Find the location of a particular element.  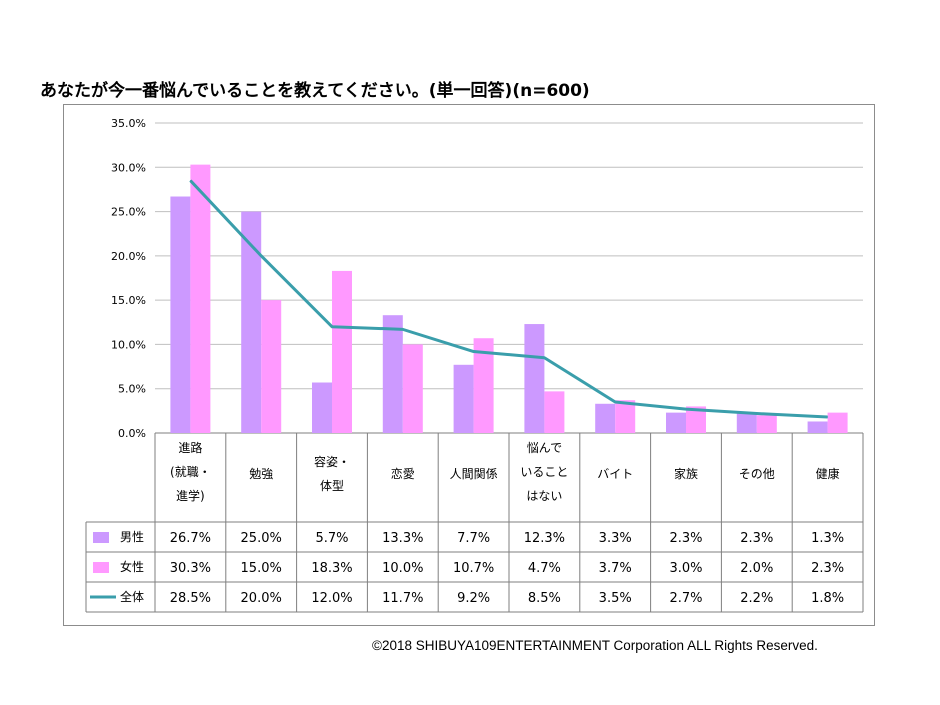

legend-key-male is located at coordinates (101, 537).